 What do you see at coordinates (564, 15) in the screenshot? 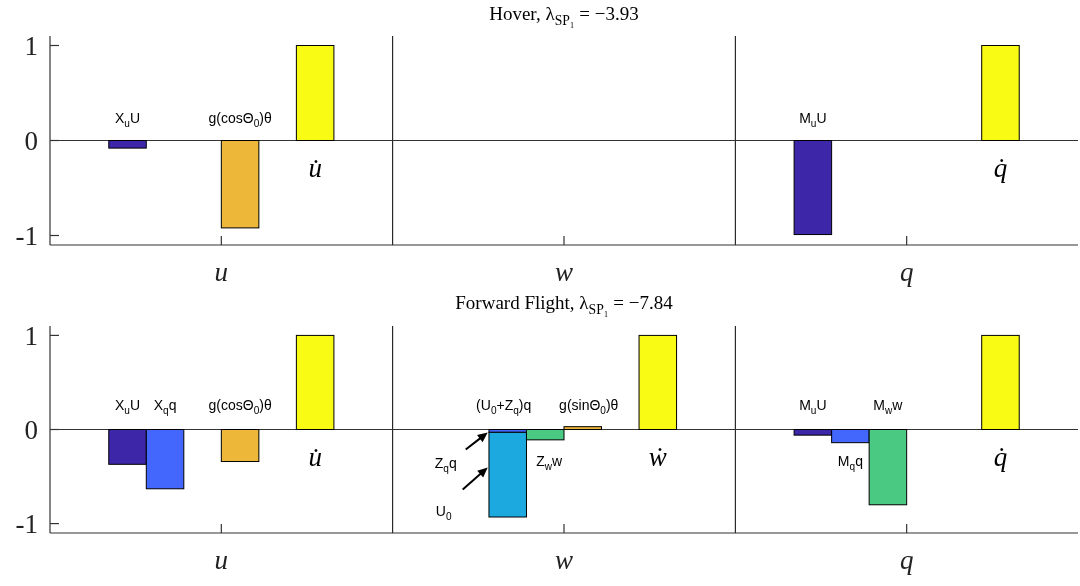
I see `chart-title: Hover, λ$_{SP₁}$ = −3.93` at bounding box center [564, 15].